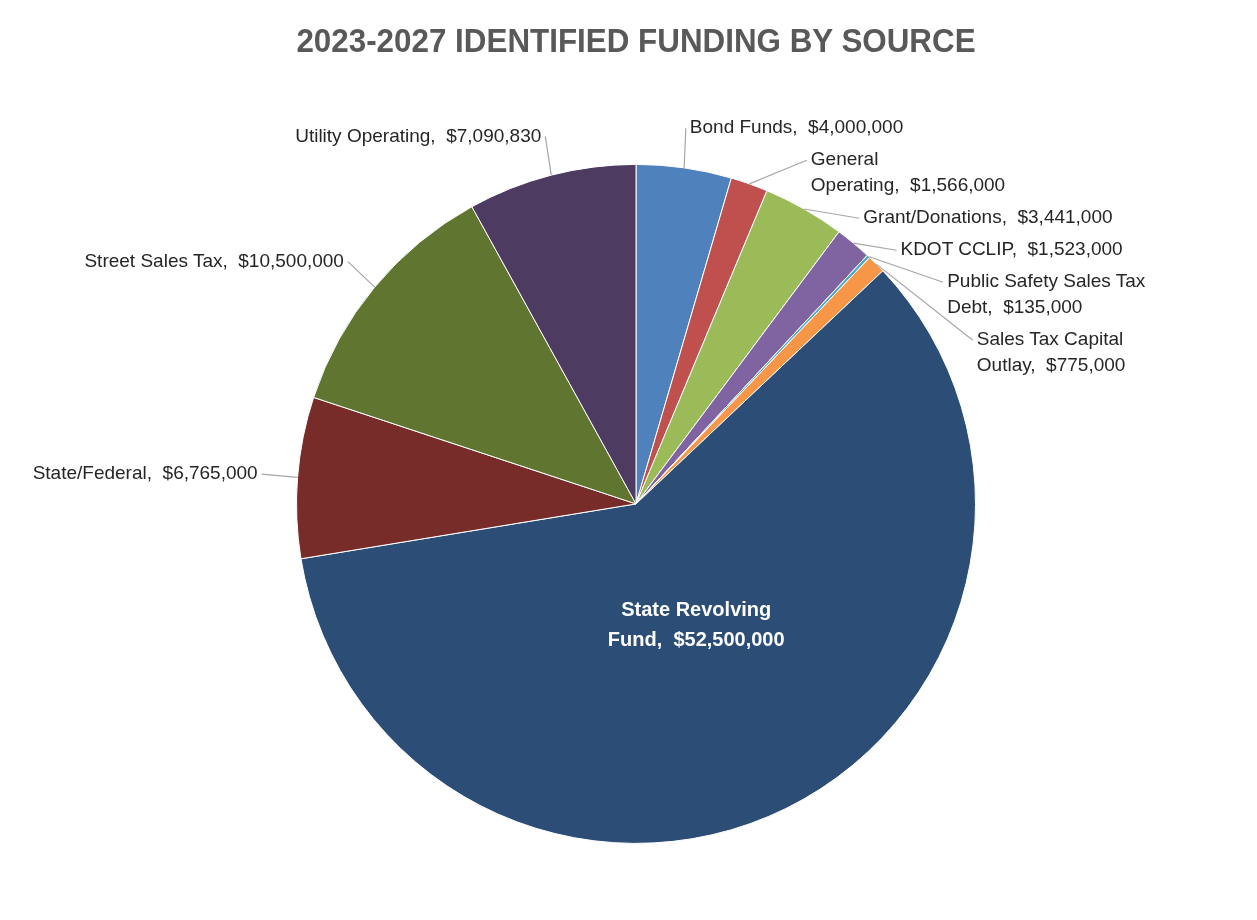 The width and height of the screenshot is (1257, 920). I want to click on slice-label: Grant/Donations, $3,441,000, so click(988, 217).